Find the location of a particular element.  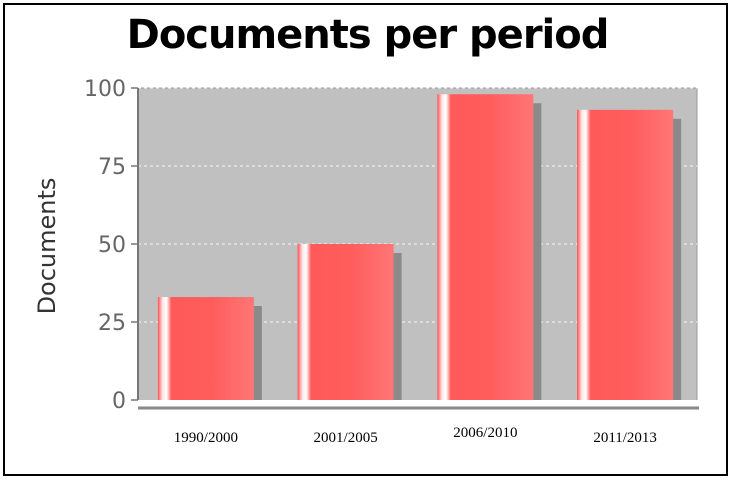

y-tick-label: 100 is located at coordinates (105, 89).